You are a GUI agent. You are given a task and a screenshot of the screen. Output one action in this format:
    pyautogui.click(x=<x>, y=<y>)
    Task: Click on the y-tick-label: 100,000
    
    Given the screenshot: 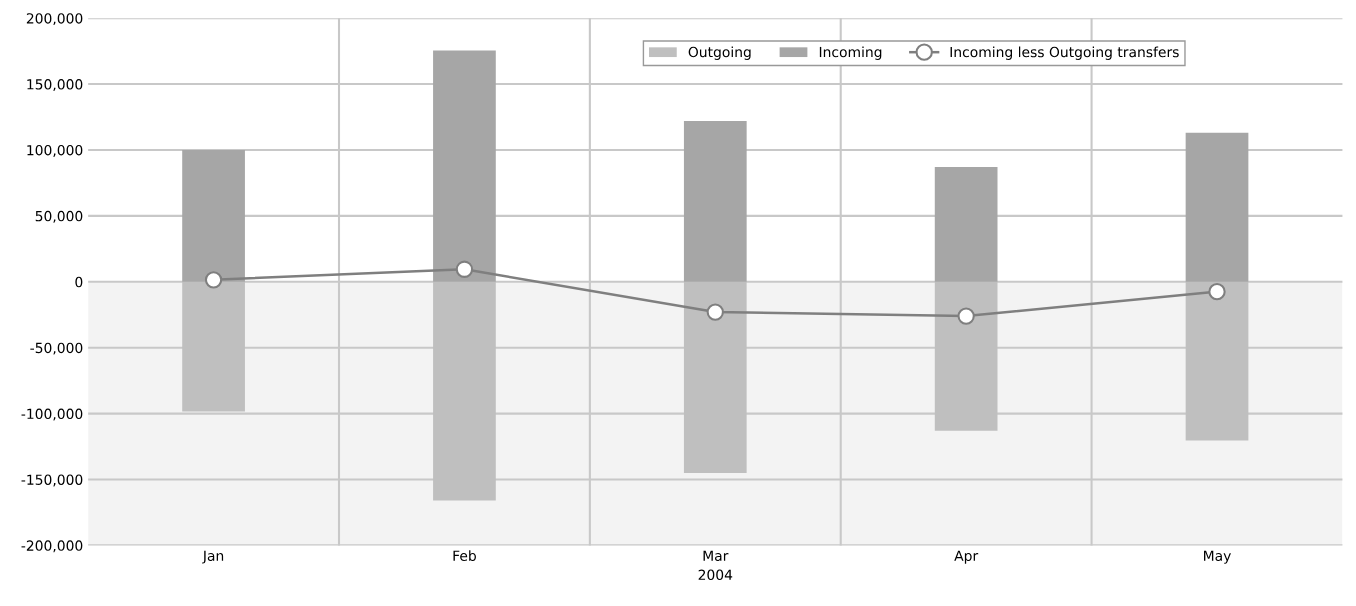 What is the action you would take?
    pyautogui.click(x=55, y=150)
    